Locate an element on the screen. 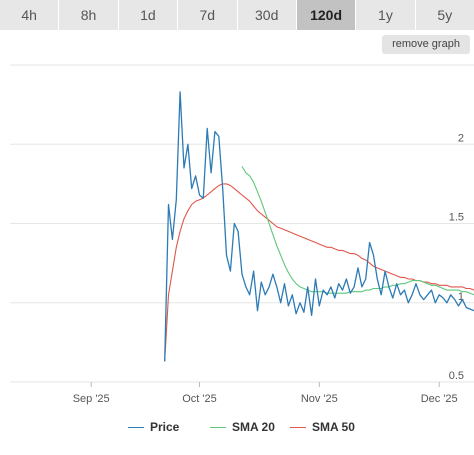 This screenshot has height=455, width=474. legend-item-sma50: SMA 50 is located at coordinates (322, 427).